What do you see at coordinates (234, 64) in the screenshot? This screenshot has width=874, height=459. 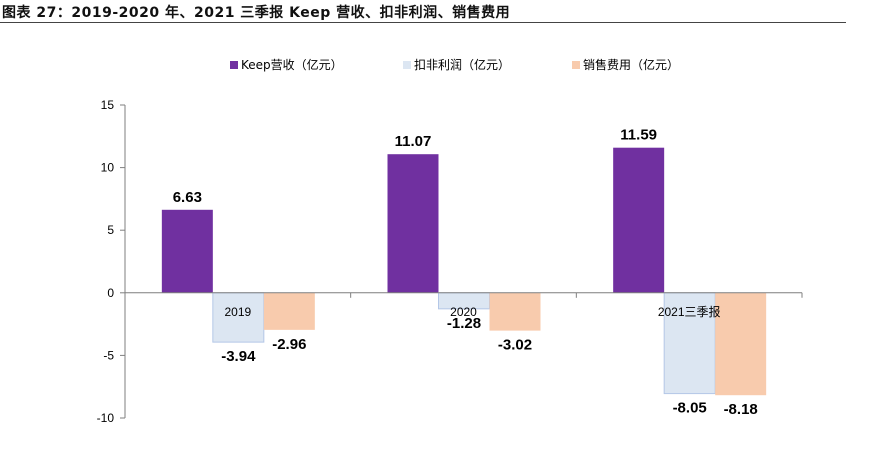 I see `legend-swatch-revenue` at bounding box center [234, 64].